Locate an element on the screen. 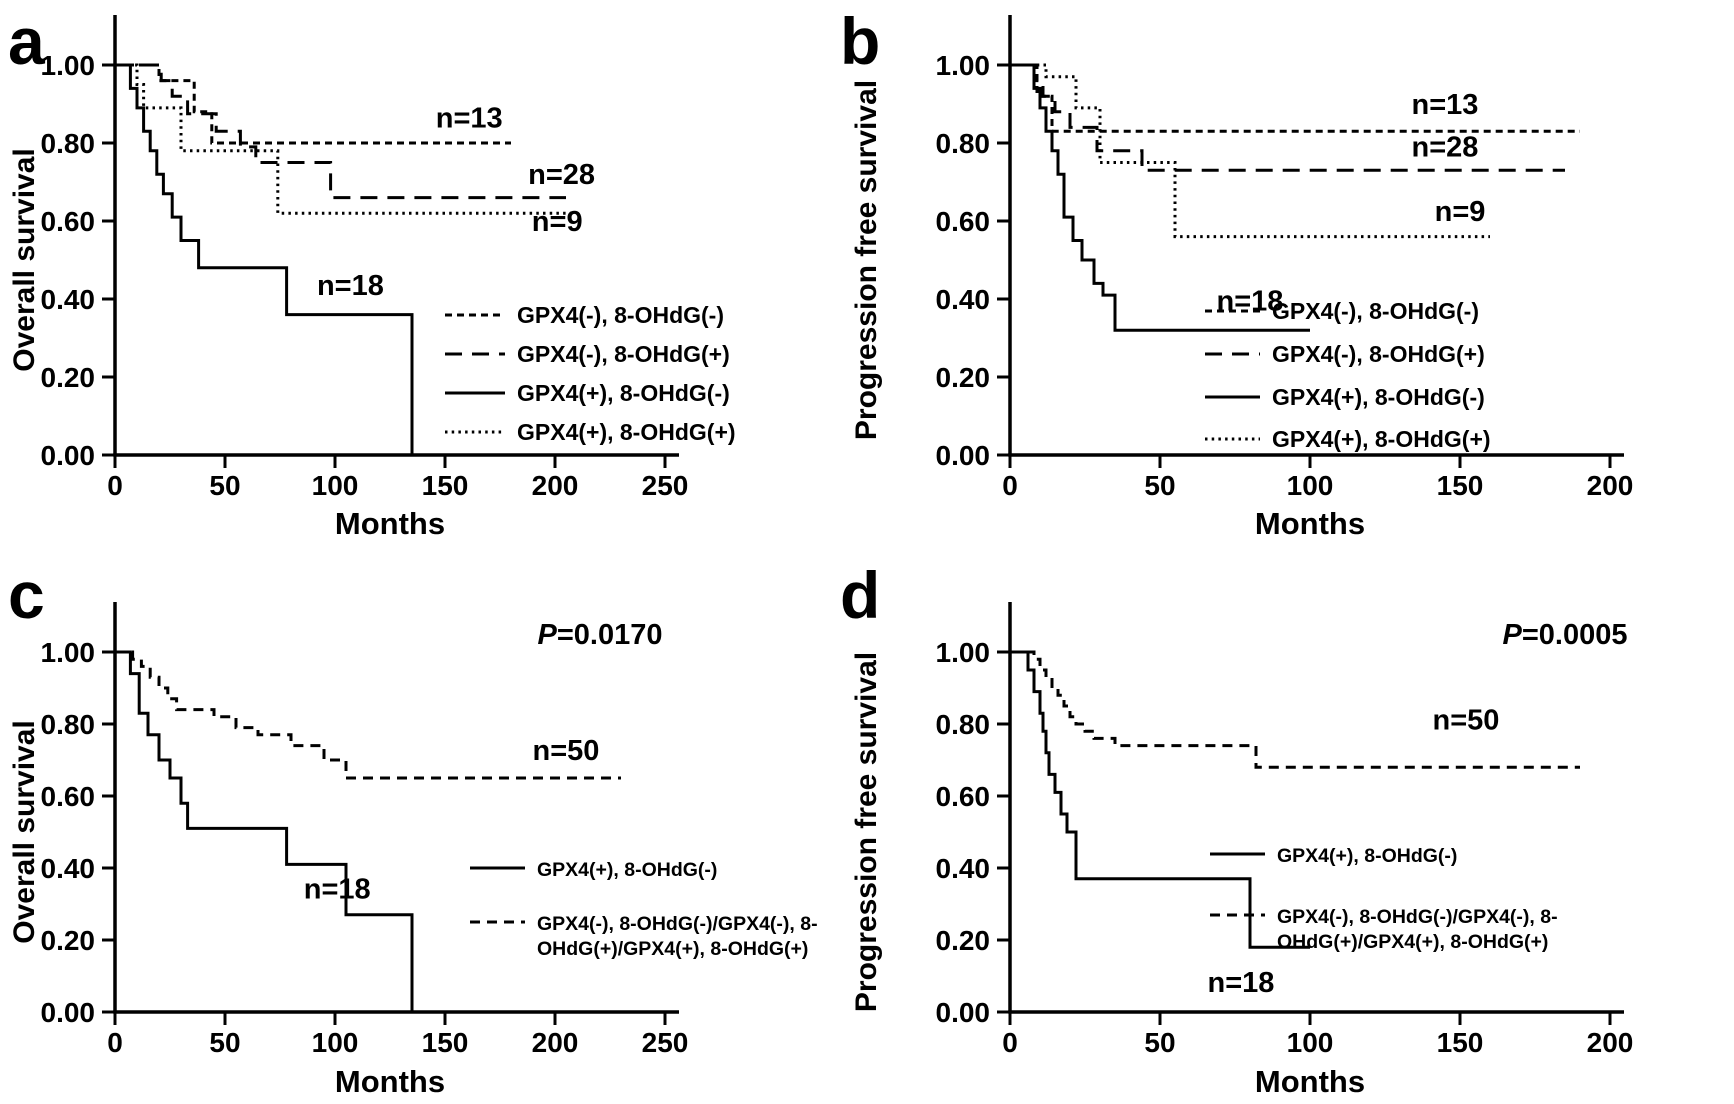 This screenshot has height=1104, width=1734. y-axis-title: Progression free survival is located at coordinates (866, 832).